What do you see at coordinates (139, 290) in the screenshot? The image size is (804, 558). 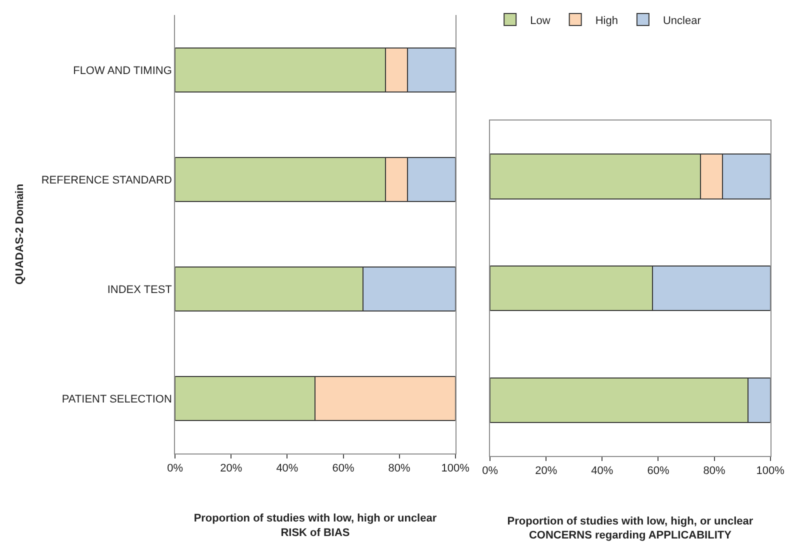 I see `y-tick-label: INDEX TEST` at bounding box center [139, 290].